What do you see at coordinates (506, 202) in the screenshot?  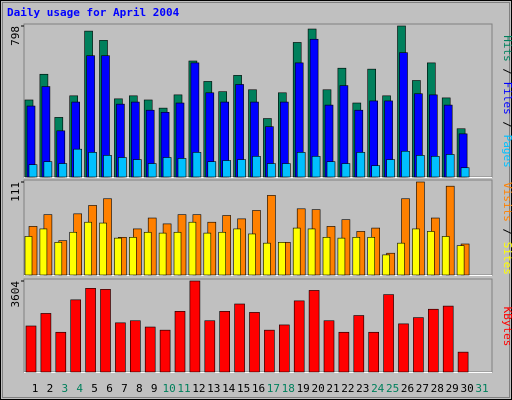 I see `legend-entry: Visits` at bounding box center [506, 202].